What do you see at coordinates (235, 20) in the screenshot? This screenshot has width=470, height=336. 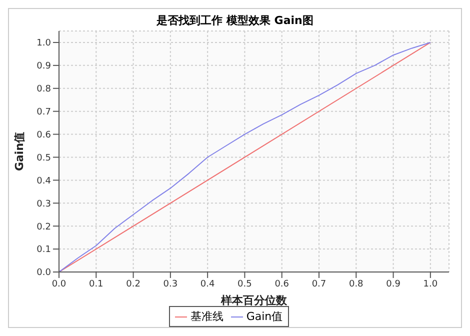 I see `chart-title: 是否找到工作 模型效果 Gain图` at bounding box center [235, 20].